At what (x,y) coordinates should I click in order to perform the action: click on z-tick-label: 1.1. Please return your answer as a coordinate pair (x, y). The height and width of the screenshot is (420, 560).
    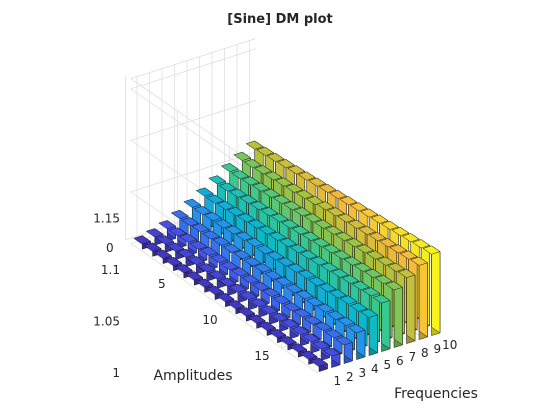
    Looking at the image, I should click on (110, 270).